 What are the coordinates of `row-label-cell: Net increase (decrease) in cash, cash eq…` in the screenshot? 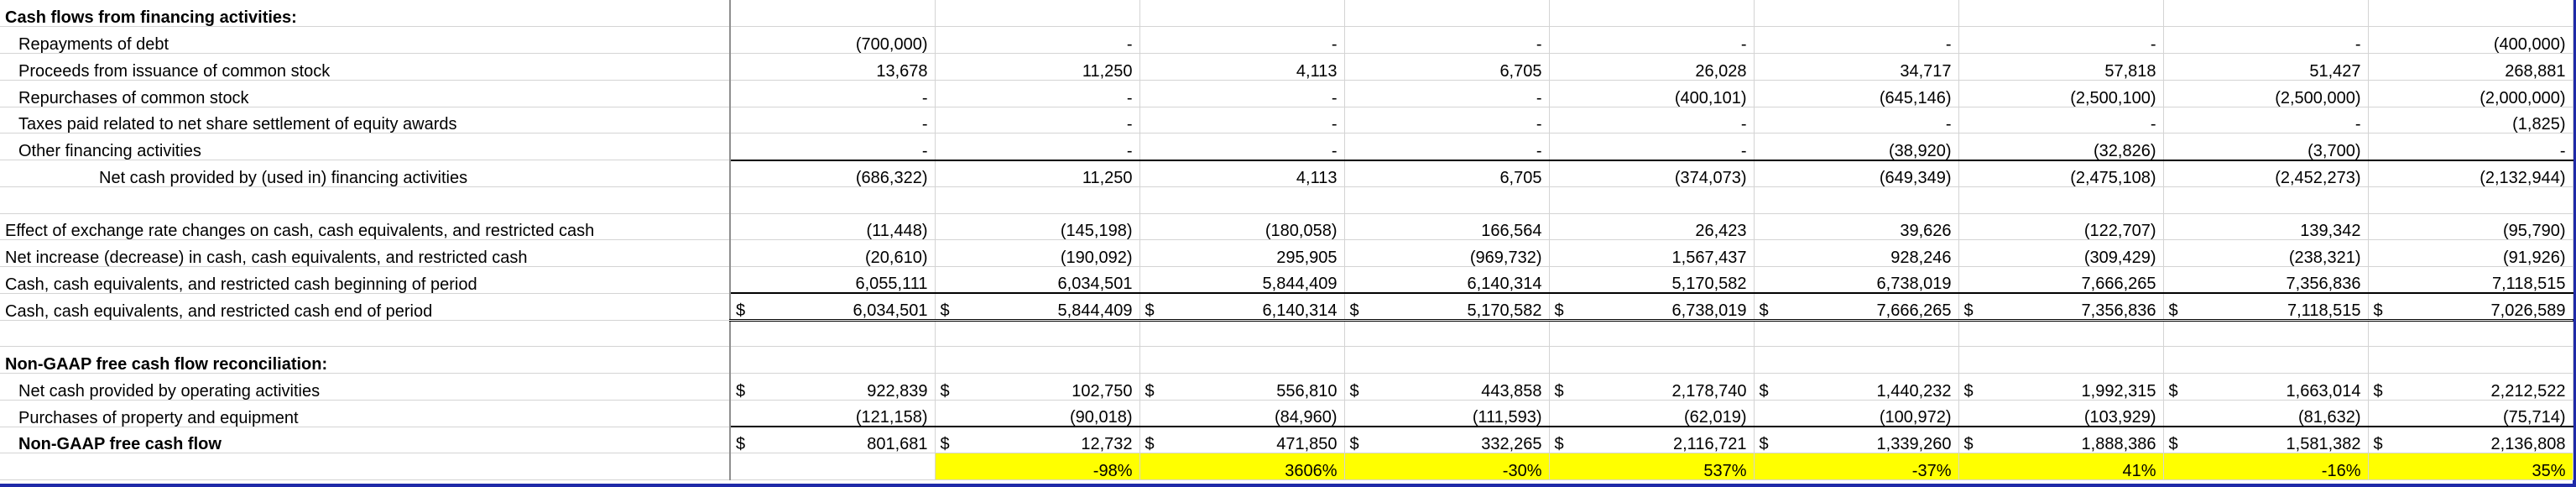 It's located at (365, 253).